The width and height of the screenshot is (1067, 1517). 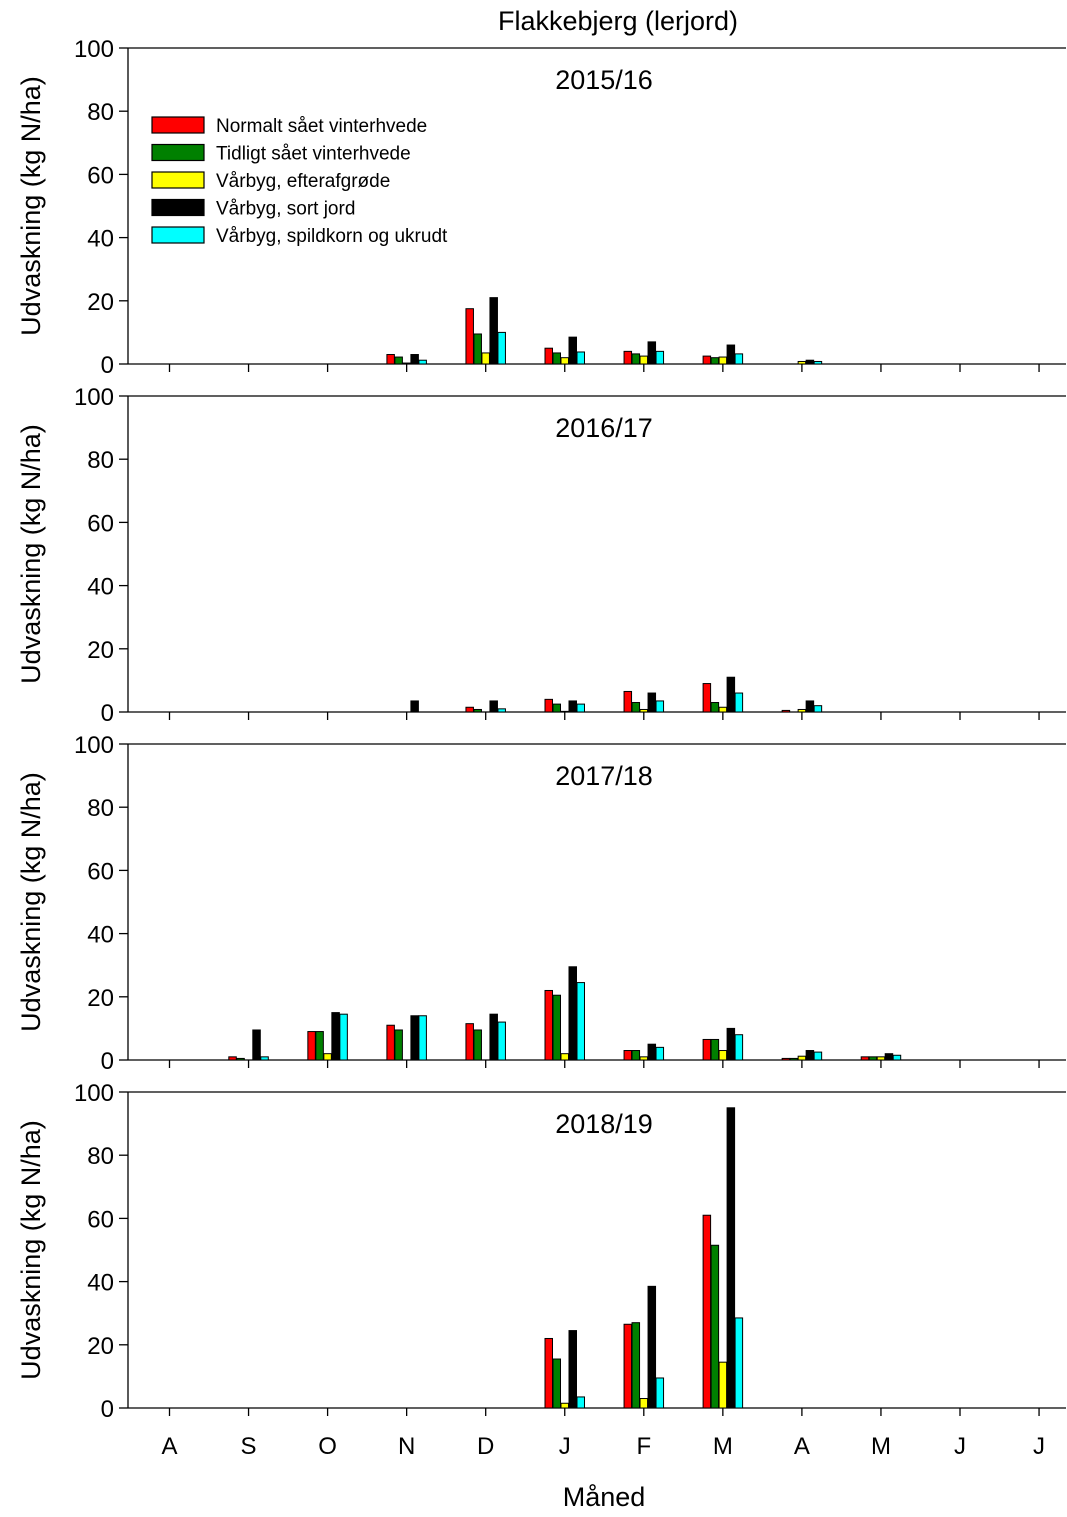 I want to click on panel-label: 2018/19, so click(x=604, y=1124).